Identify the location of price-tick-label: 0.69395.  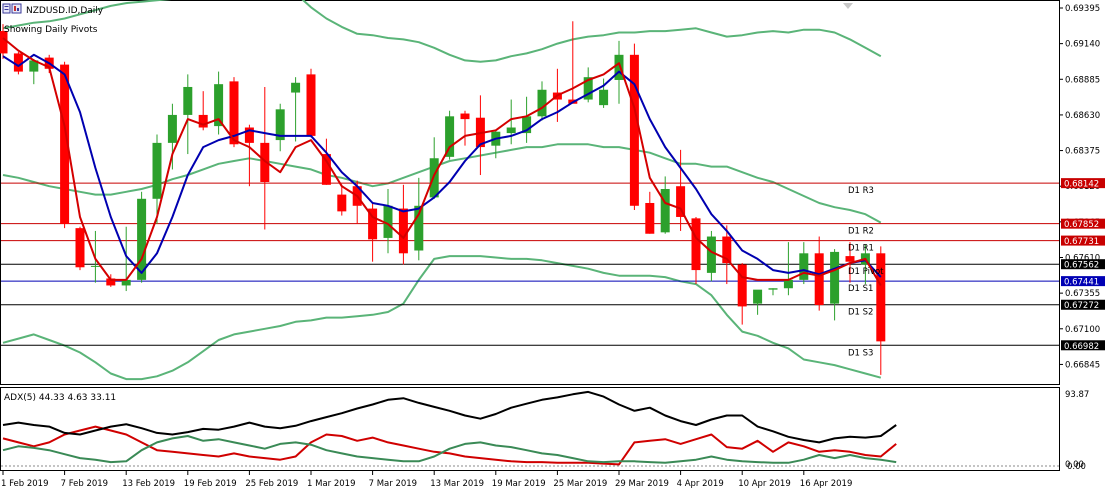
(1082, 9).